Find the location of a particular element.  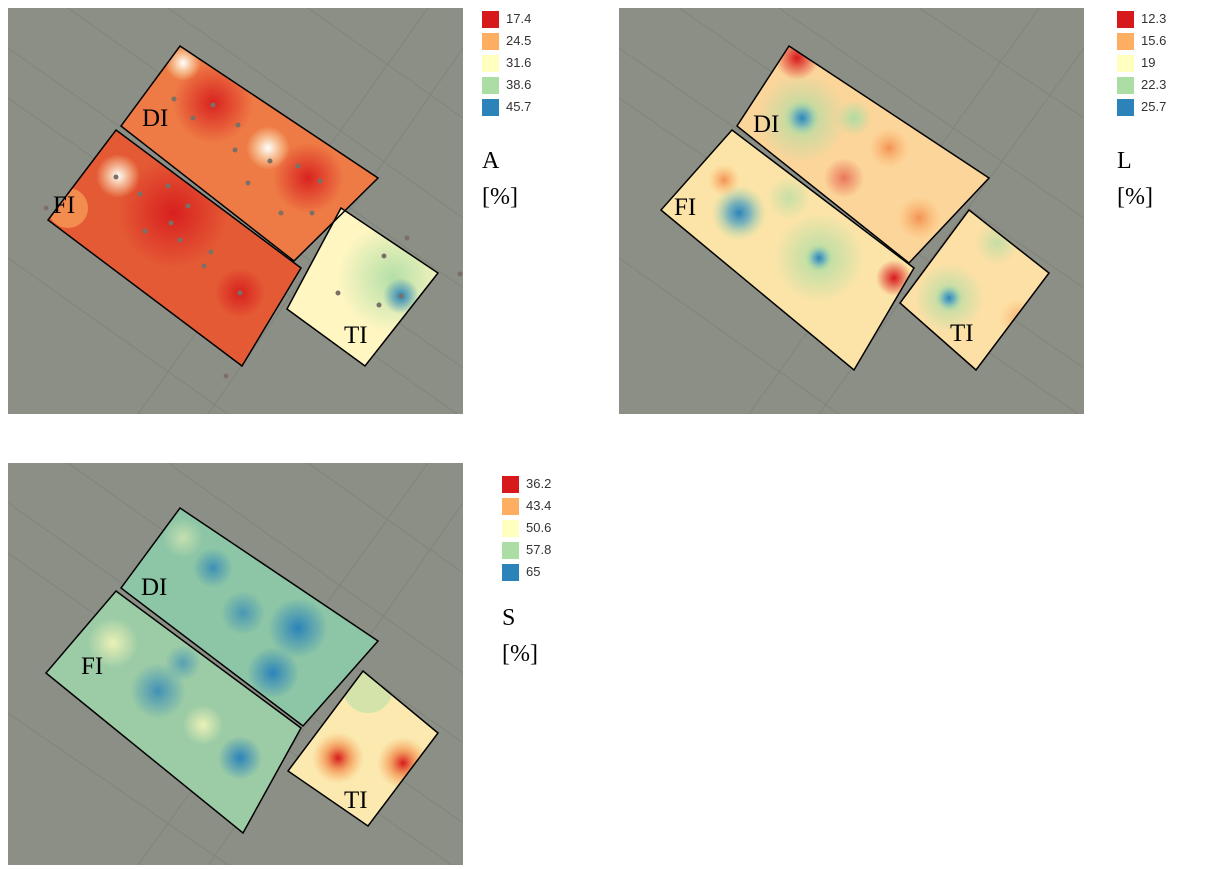

legend-variable: S is located at coordinates (509, 618).